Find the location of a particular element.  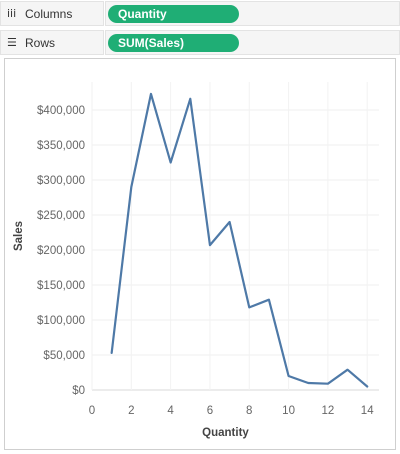

y-tick-label: $300,000 is located at coordinates (61, 181).